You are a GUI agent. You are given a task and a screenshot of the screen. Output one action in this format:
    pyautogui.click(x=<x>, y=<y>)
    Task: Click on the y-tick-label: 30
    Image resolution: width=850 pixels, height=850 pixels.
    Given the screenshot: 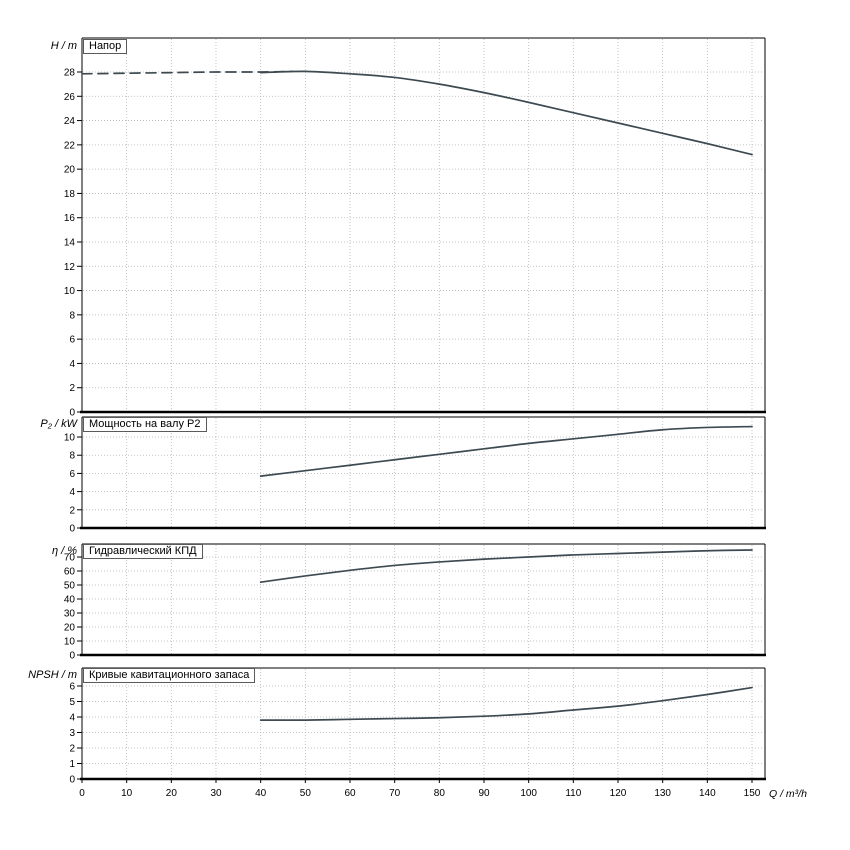 What is the action you would take?
    pyautogui.click(x=70, y=614)
    